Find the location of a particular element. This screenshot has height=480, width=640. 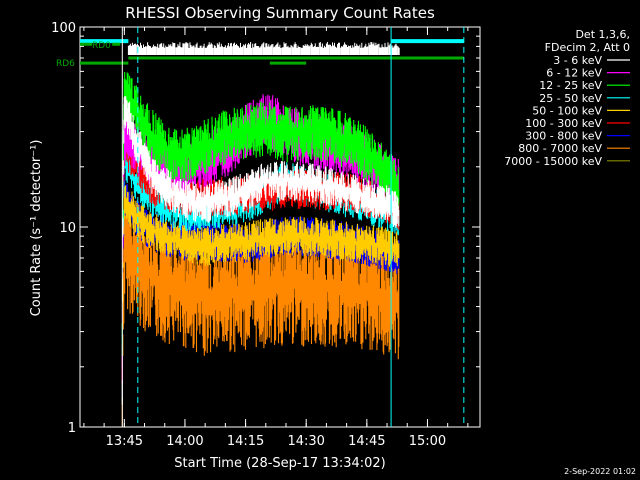

legend-entry-label: 300 - 800 keV is located at coordinates (563, 136).